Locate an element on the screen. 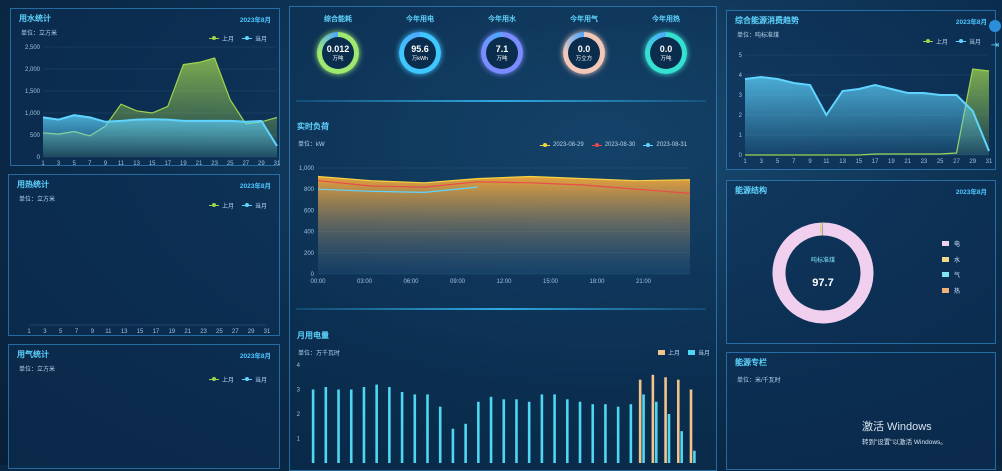 This screenshot has width=1002, height=471. y-tick-label: 1,500 is located at coordinates (33, 92).